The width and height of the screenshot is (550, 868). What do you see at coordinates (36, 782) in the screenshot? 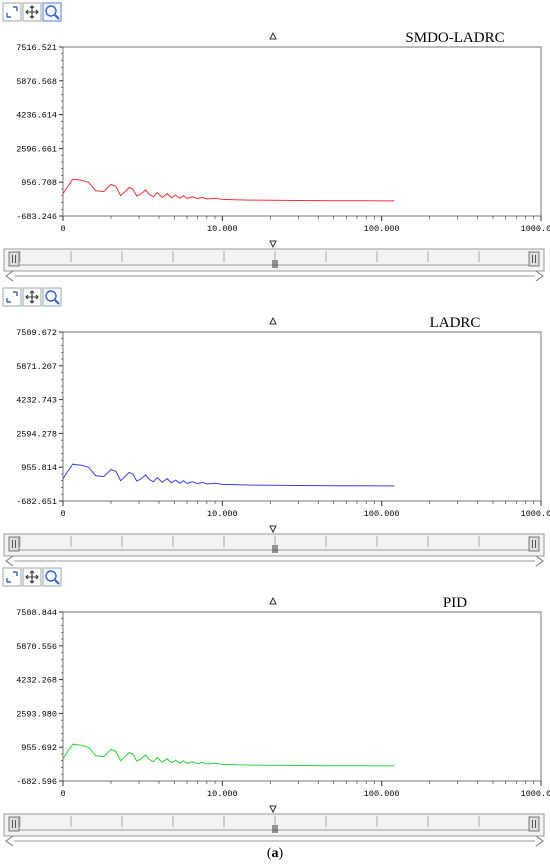
I see `y-tick-label: -682.596` at bounding box center [36, 782].